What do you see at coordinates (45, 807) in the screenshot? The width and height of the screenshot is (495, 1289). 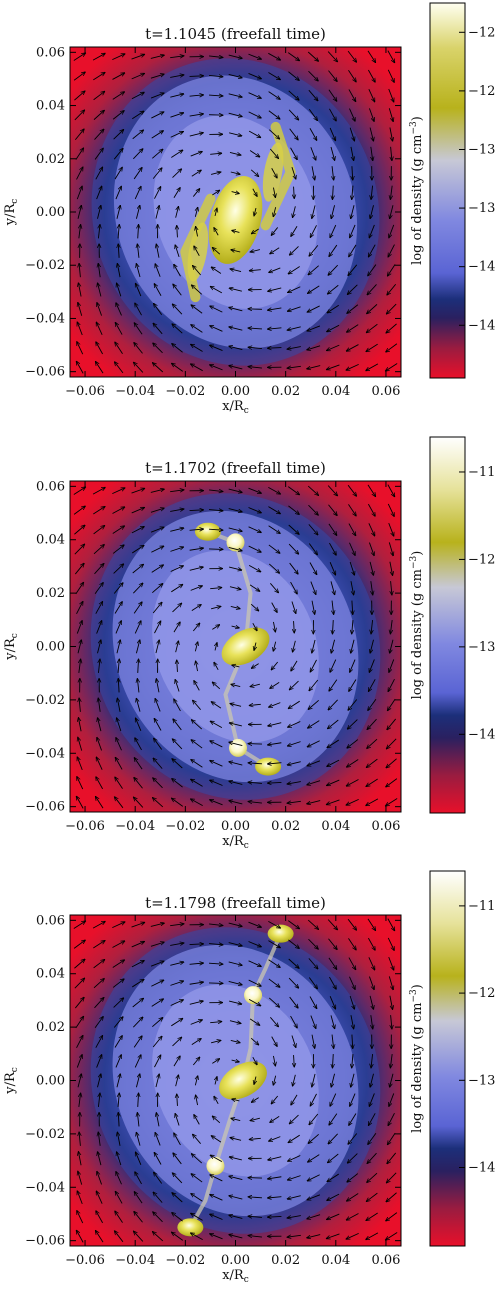 I see `y-tick-label: −0.06` at bounding box center [45, 807].